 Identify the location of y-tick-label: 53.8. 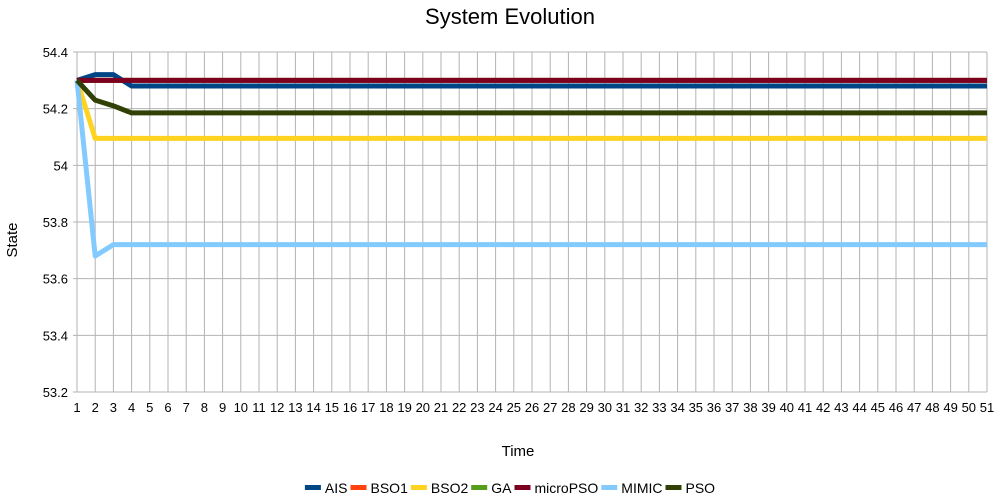
(55, 222).